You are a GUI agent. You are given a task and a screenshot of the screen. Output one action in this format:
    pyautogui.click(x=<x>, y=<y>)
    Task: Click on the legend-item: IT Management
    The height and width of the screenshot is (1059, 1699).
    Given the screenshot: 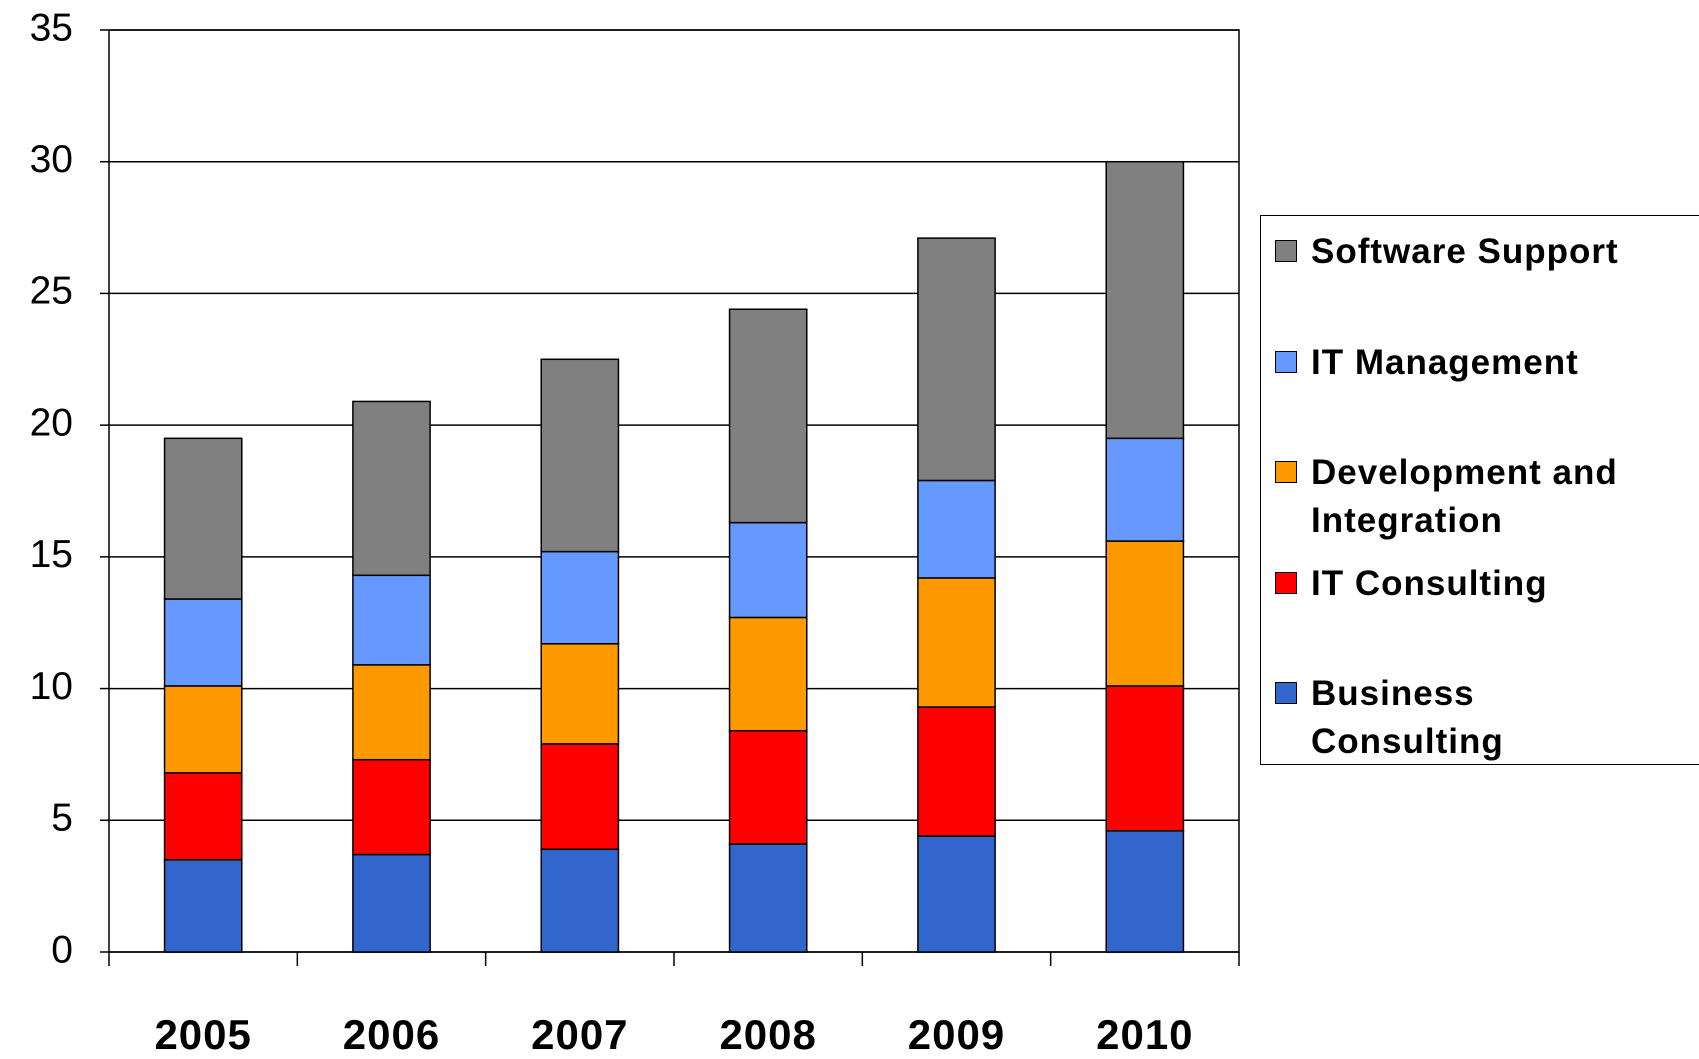 What is the action you would take?
    pyautogui.click(x=1485, y=363)
    